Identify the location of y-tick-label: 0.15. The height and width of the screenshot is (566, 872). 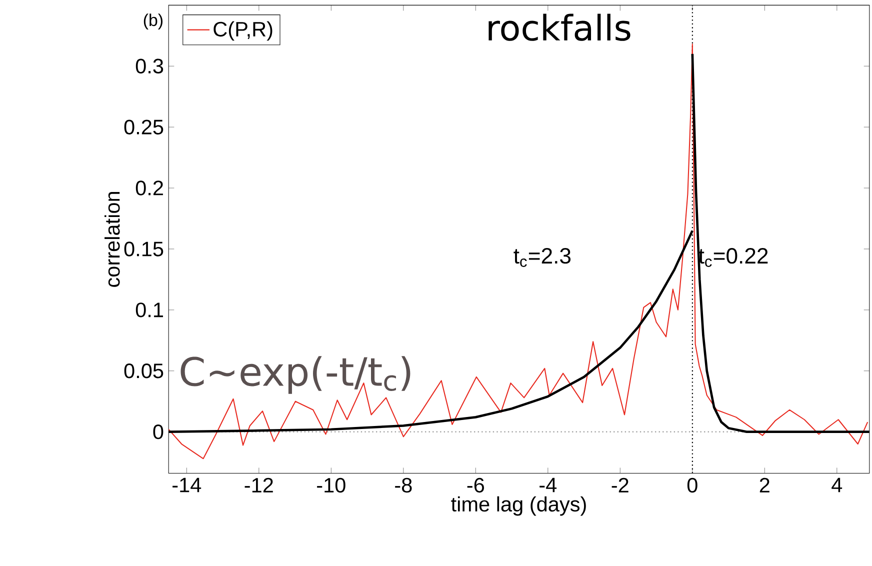
(144, 249).